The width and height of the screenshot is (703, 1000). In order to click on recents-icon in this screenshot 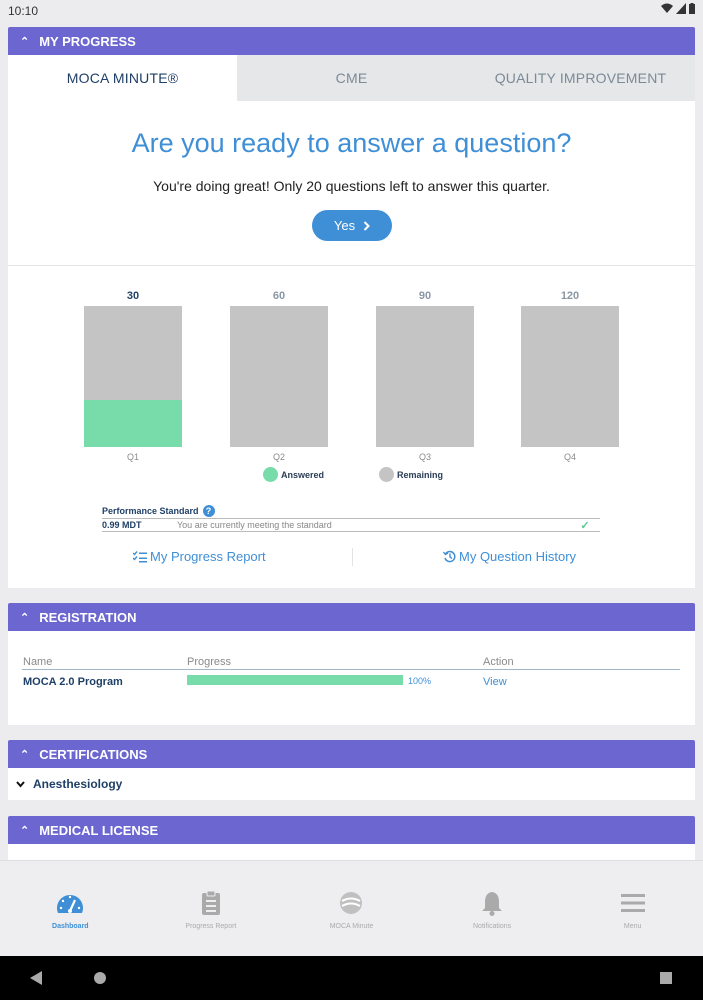, I will do `click(666, 978)`.